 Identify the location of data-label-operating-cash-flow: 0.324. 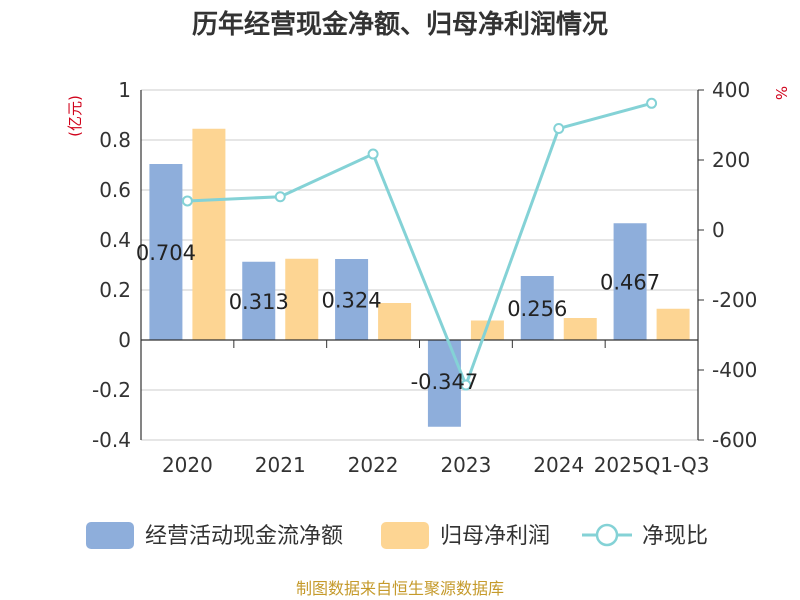
(352, 301).